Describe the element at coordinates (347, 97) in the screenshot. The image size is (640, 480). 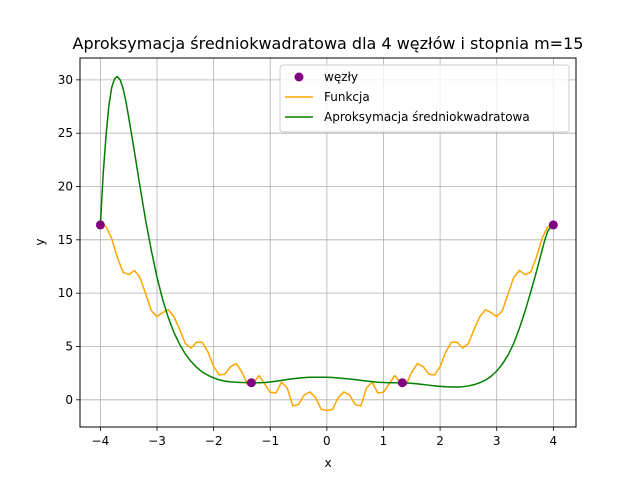
I see `legend-label-function: Funkcja` at that location.